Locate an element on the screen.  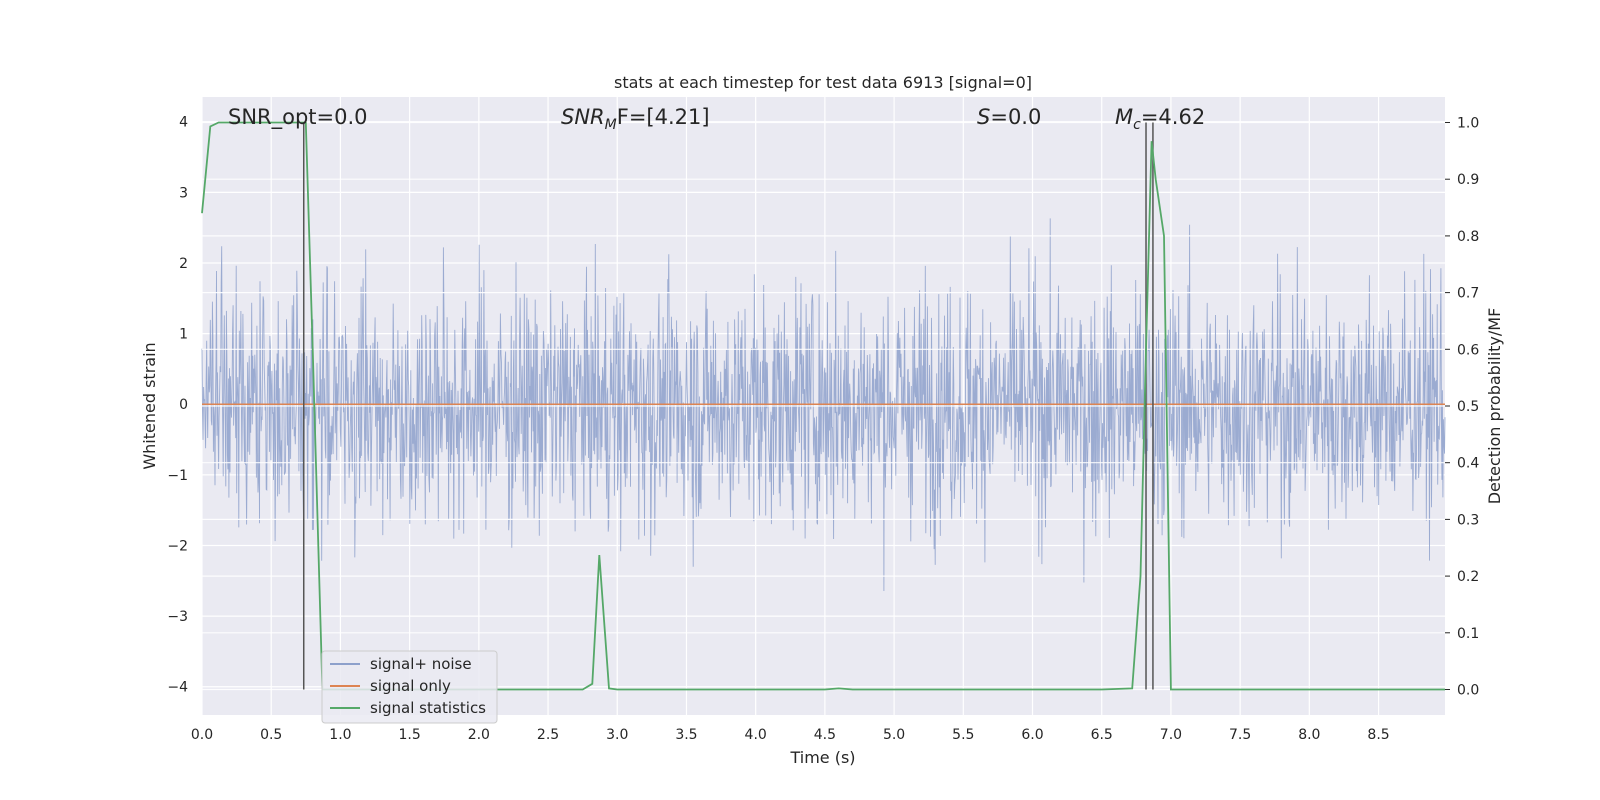
x-tick-label: 5.5 is located at coordinates (963, 735).